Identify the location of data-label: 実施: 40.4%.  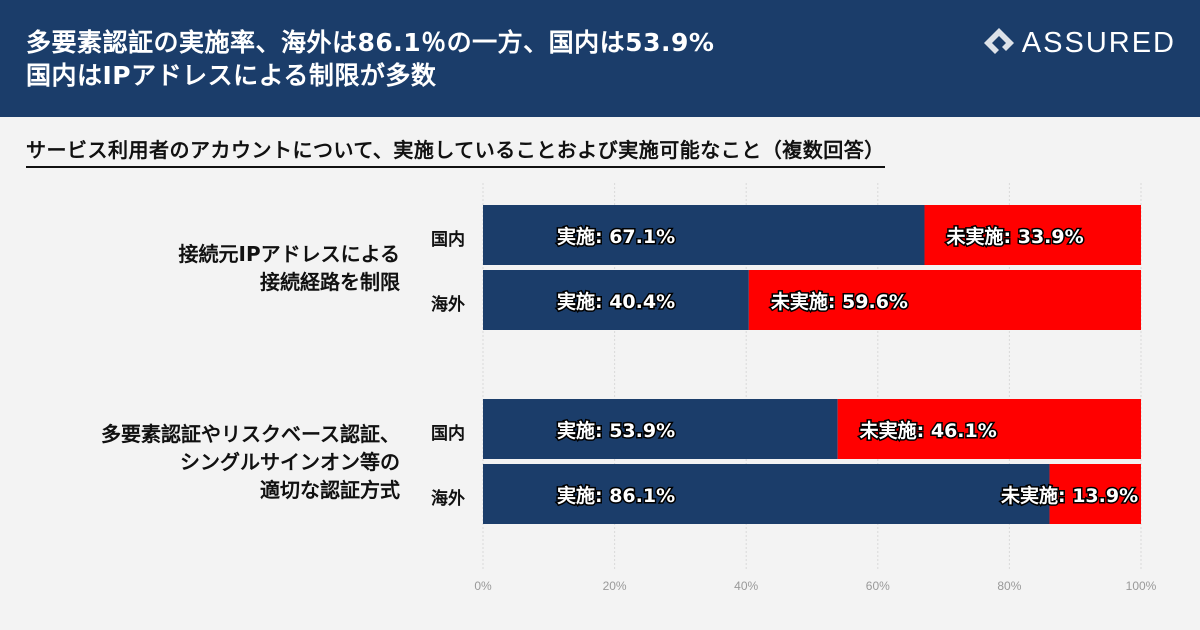
(616, 301).